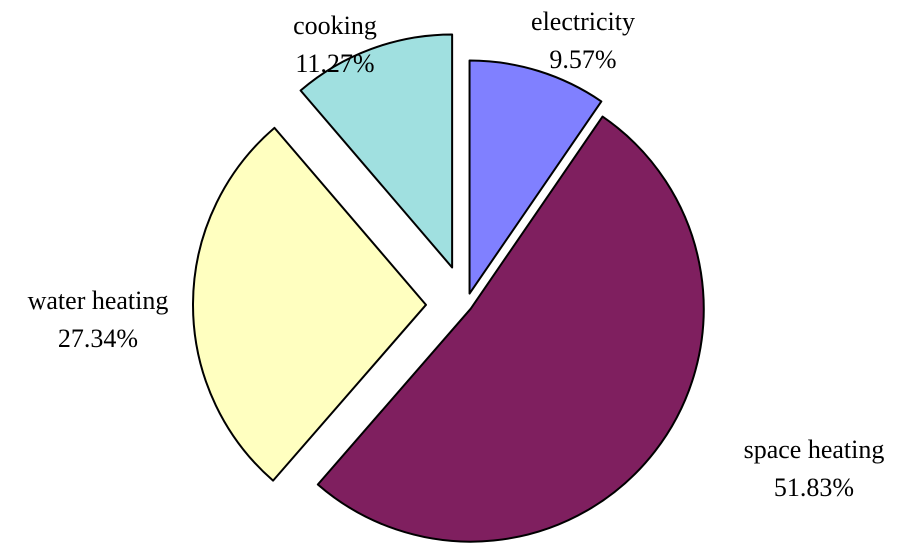  Describe the element at coordinates (376, 151) in the screenshot. I see `slice-cooking` at that location.